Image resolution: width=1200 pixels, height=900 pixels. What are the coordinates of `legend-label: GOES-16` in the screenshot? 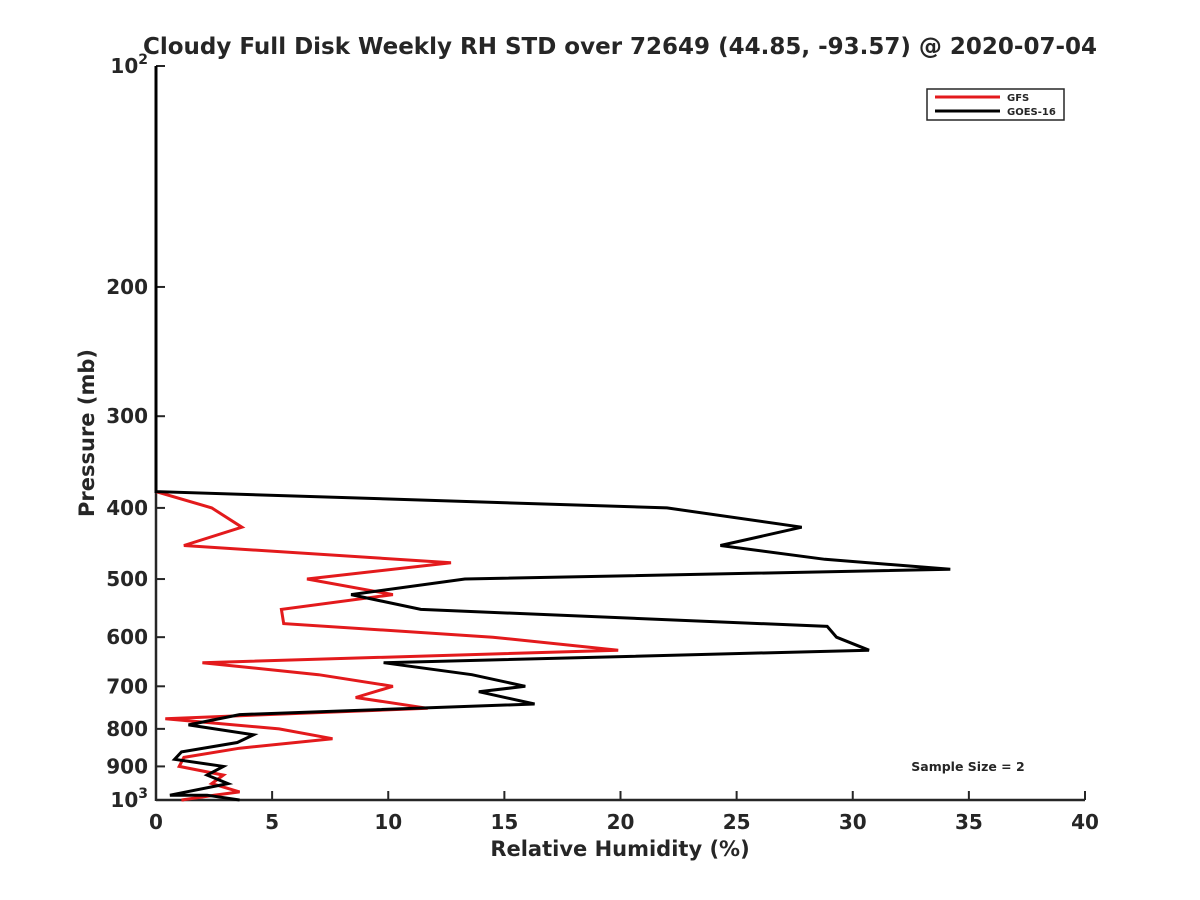 It's located at (1031, 112).